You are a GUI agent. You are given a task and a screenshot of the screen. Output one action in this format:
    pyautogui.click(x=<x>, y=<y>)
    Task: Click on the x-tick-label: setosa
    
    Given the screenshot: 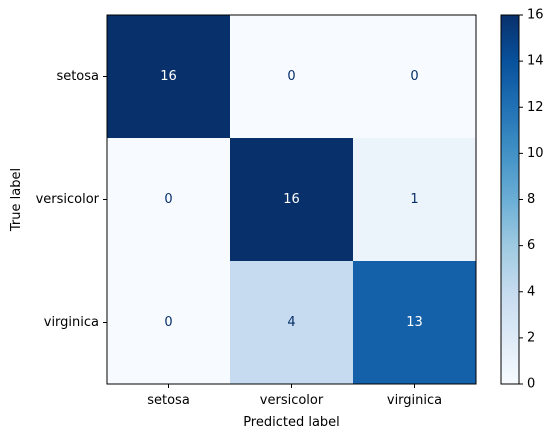 What is the action you would take?
    pyautogui.click(x=168, y=400)
    